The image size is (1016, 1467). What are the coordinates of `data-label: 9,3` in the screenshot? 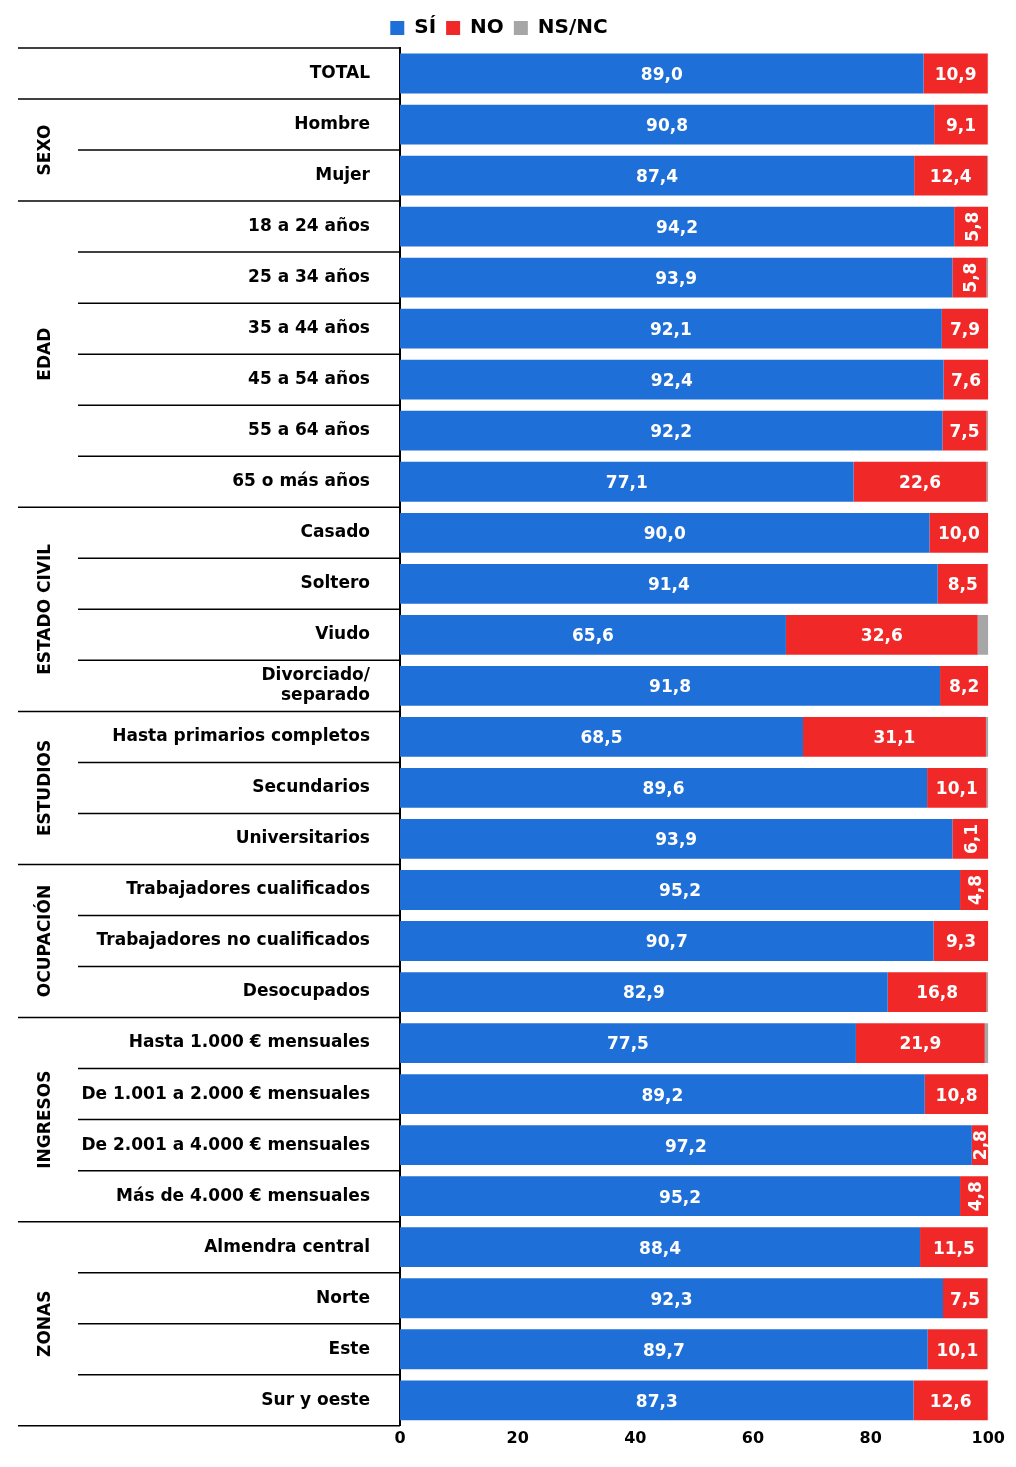 It's located at (961, 941).